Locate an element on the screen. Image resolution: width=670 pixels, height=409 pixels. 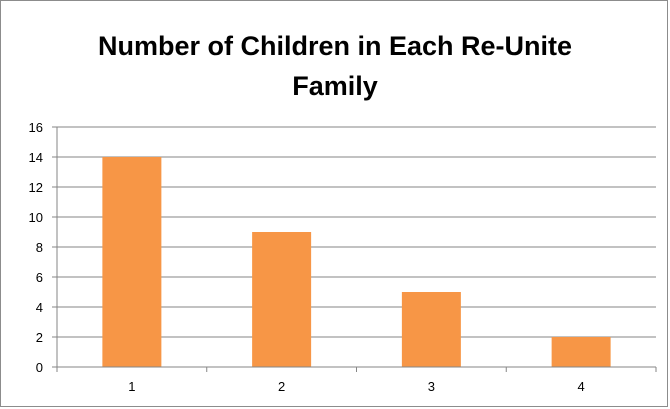
y-tick-label: 16 is located at coordinates (36, 127).